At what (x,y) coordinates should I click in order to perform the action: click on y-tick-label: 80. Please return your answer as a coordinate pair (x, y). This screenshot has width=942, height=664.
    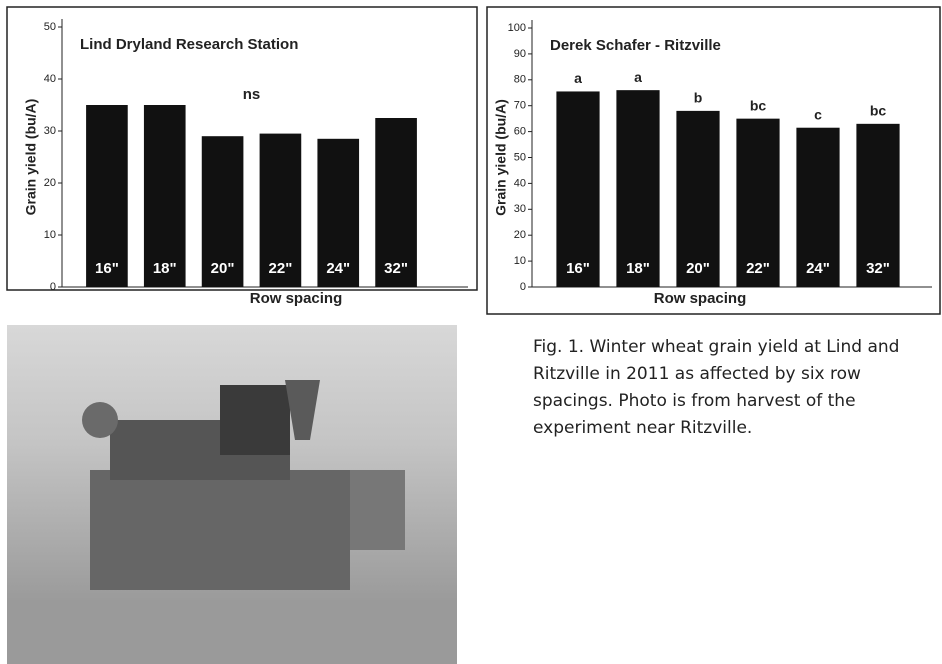
    Looking at the image, I should click on (520, 80).